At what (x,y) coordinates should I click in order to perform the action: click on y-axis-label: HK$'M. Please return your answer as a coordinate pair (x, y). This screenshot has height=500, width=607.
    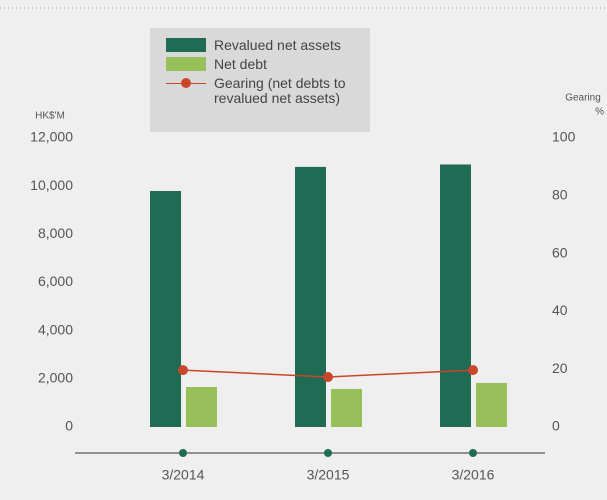
    Looking at the image, I should click on (50, 116).